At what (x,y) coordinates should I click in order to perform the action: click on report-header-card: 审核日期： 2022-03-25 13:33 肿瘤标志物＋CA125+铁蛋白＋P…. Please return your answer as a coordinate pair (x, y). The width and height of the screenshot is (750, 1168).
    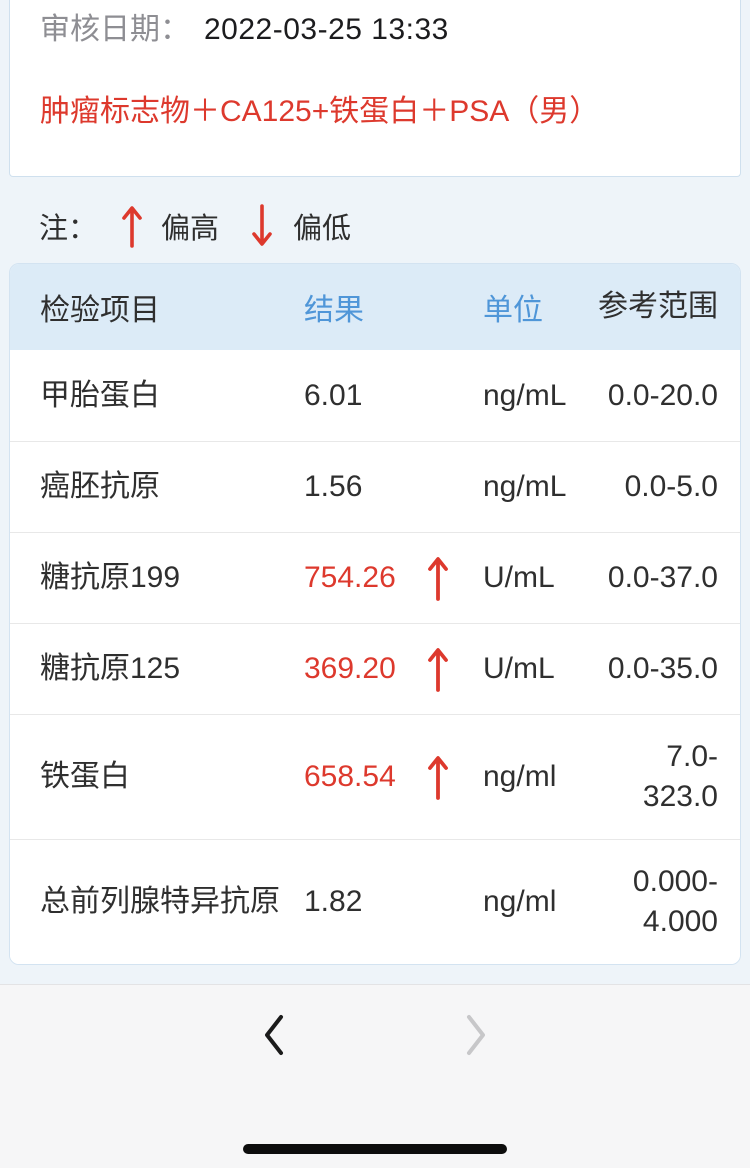
    Looking at the image, I should click on (375, 88).